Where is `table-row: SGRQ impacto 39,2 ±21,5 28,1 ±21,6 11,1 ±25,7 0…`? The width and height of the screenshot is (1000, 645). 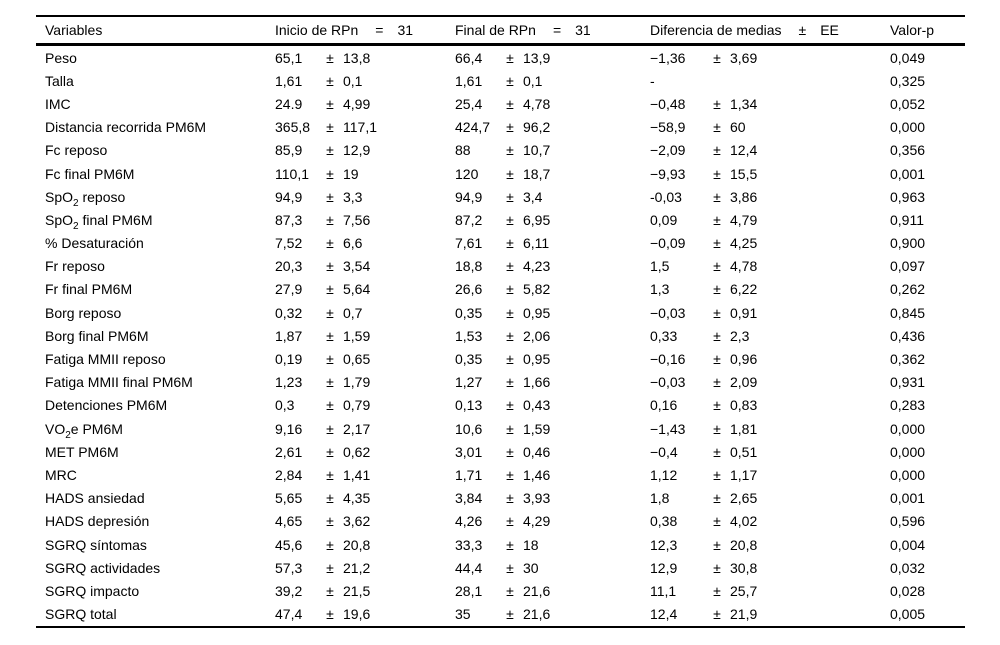 table-row: SGRQ impacto 39,2 ±21,5 28,1 ±21,6 11,1 ±25,7 0… is located at coordinates (500, 590).